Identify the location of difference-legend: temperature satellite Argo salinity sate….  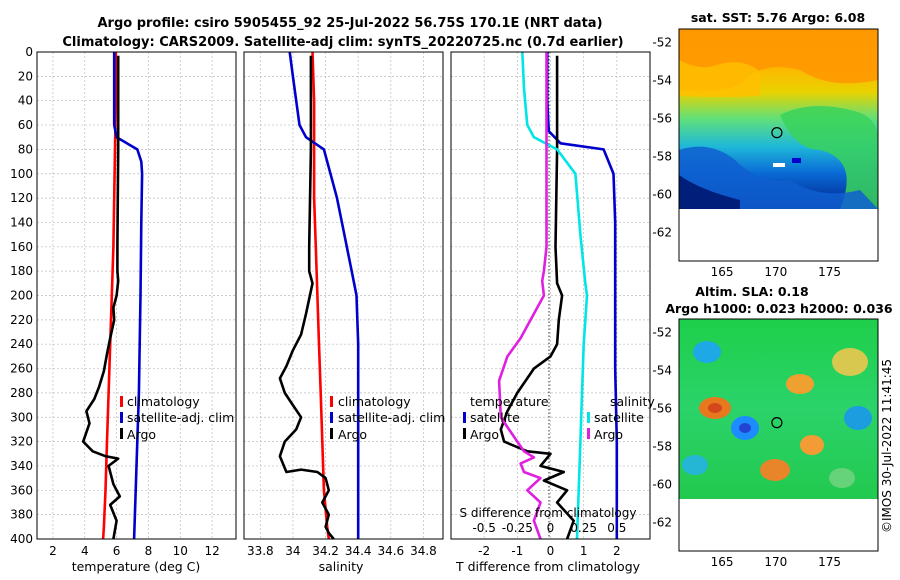
(559, 418).